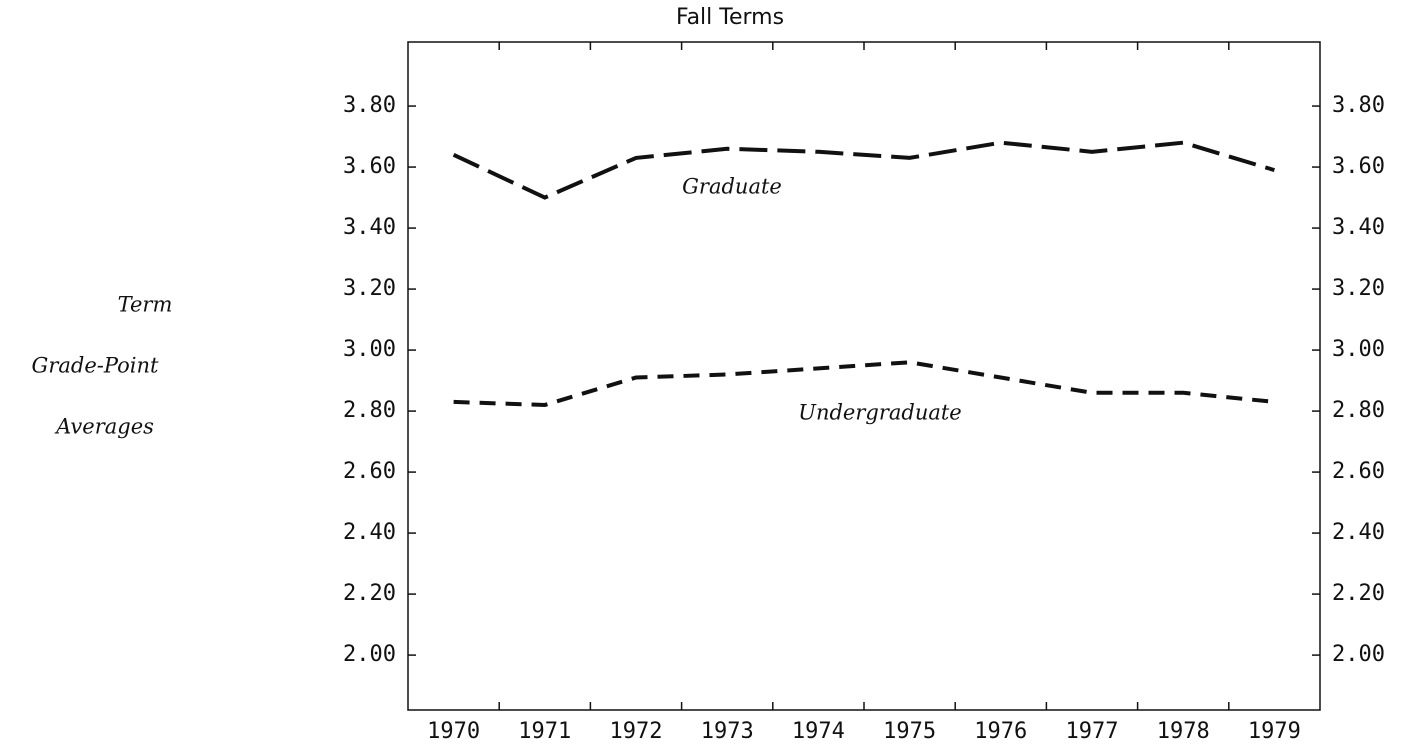 This screenshot has height=745, width=1417. Describe the element at coordinates (544, 731) in the screenshot. I see `x-tick-label: 1971` at that location.